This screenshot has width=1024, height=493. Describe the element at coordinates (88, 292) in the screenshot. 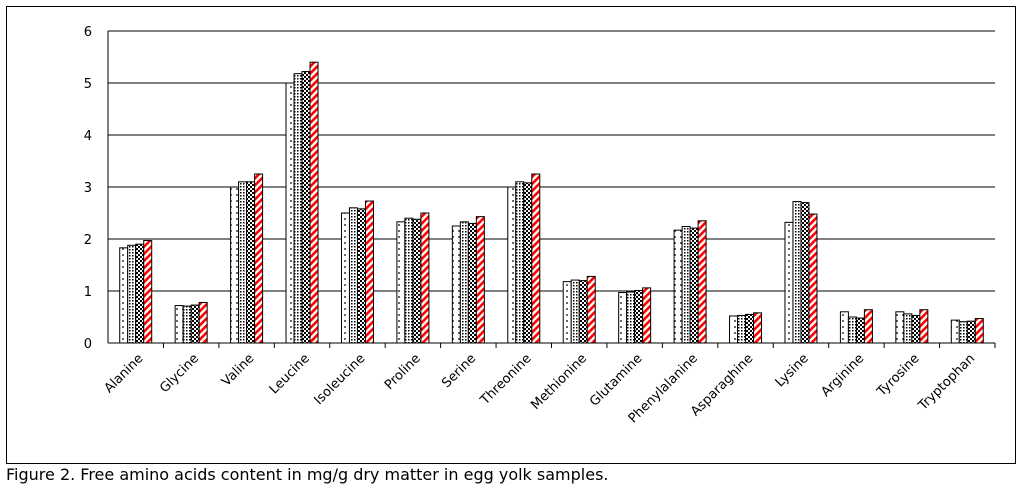

I see `y-tick-label: 1` at that location.